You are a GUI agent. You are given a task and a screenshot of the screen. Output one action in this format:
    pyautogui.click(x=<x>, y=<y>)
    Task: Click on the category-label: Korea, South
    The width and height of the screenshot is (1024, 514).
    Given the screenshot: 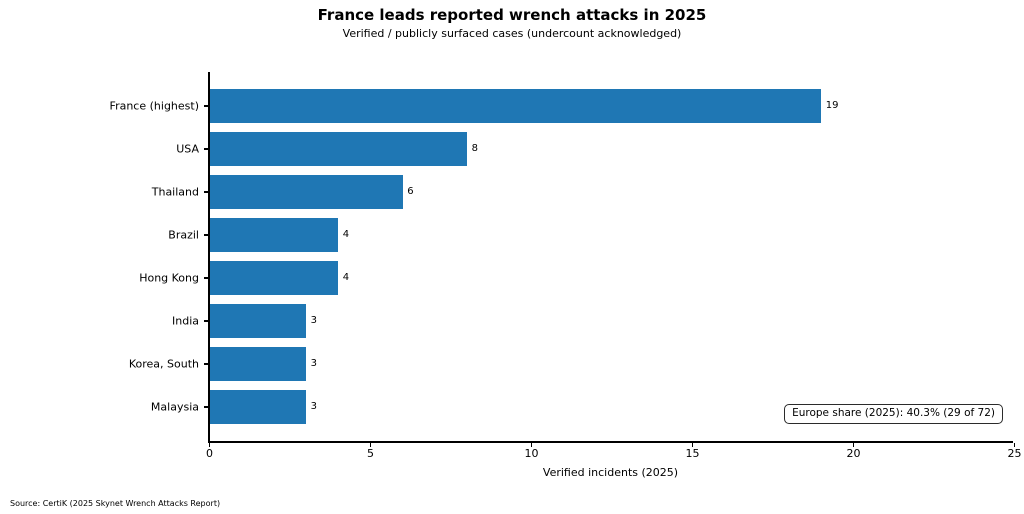 What is the action you would take?
    pyautogui.click(x=163, y=364)
    